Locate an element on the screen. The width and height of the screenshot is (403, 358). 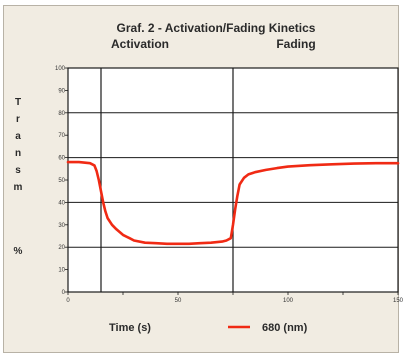
y-tick-label-0: 0 is located at coordinates (64, 293).